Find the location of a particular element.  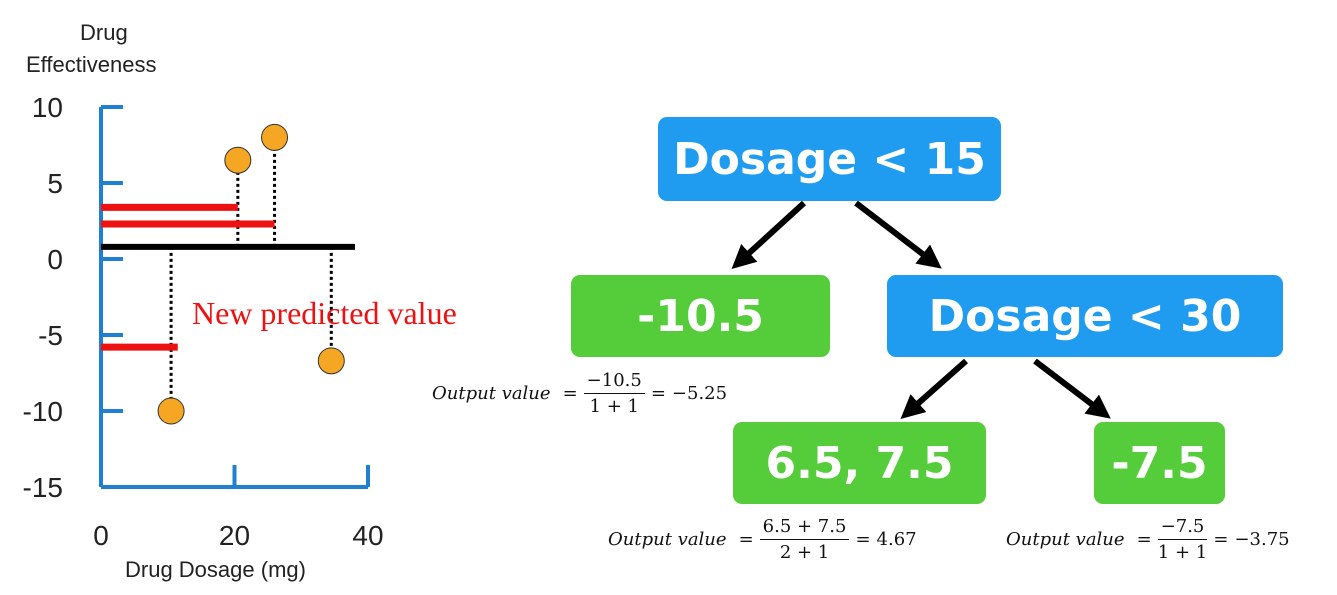

x-axis-label: Drug Dosage (mg) is located at coordinates (215, 569).